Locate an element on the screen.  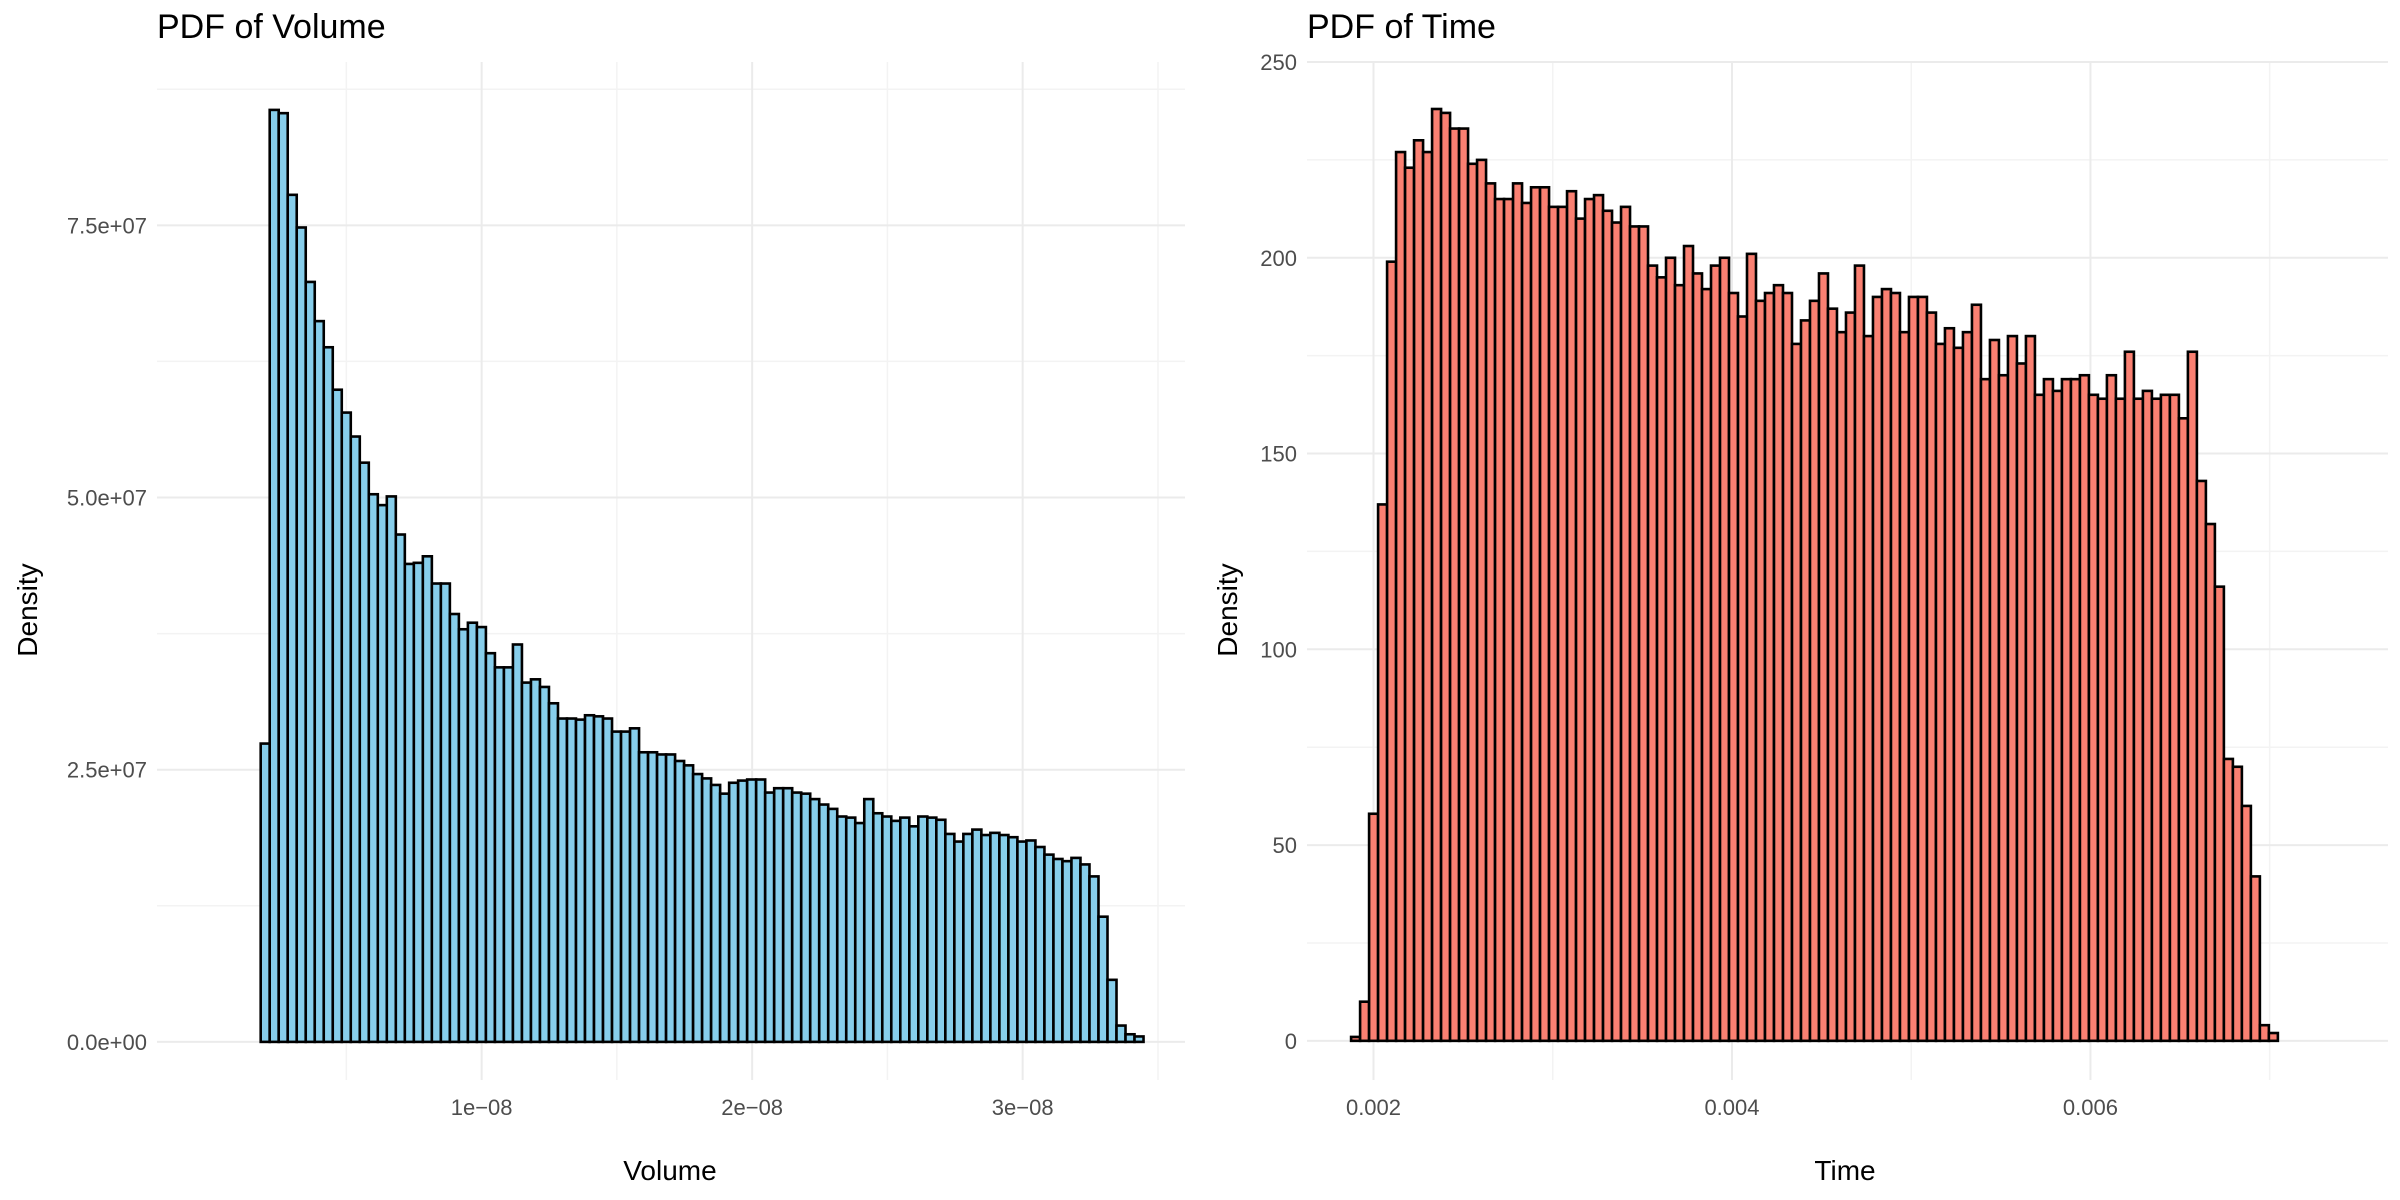
volume-y-tick-label: 0.0e+00 is located at coordinates (107, 1042).